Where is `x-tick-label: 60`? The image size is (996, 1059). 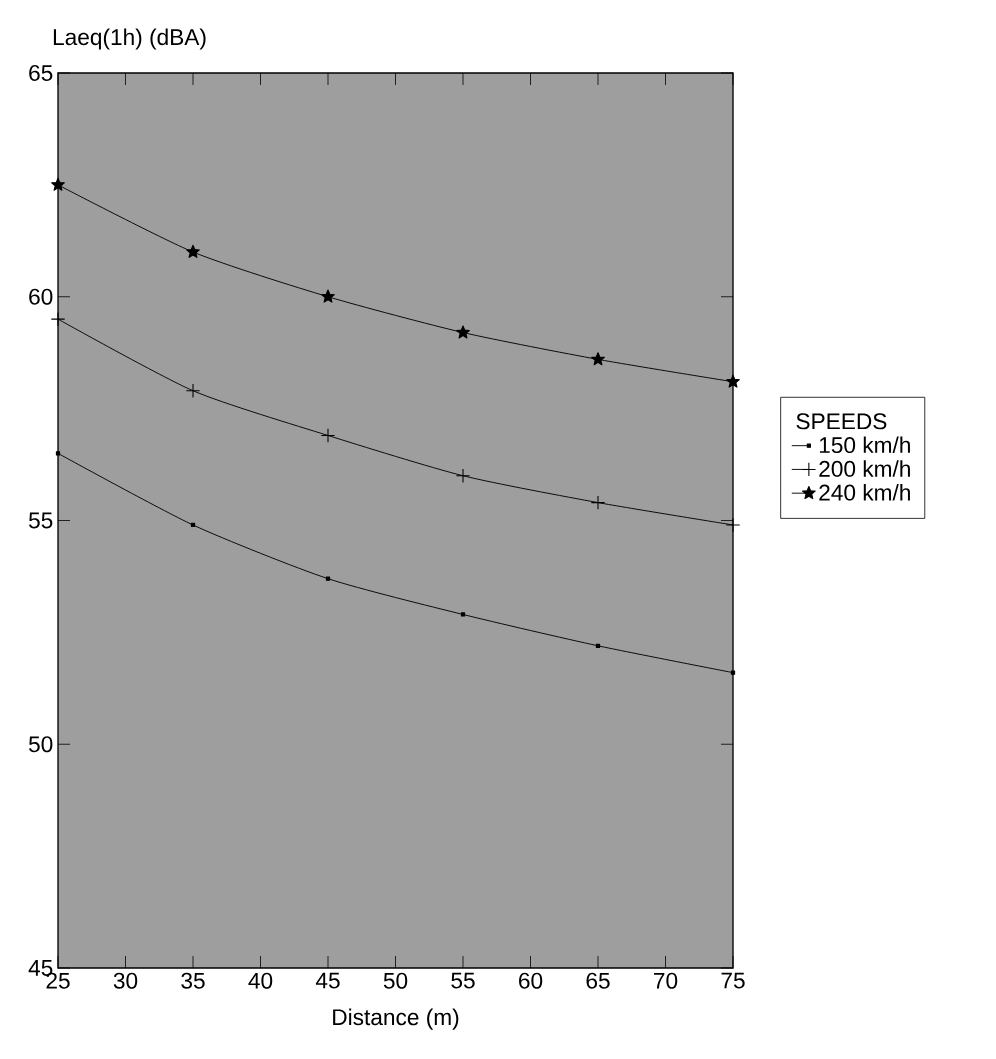
x-tick-label: 60 is located at coordinates (531, 980).